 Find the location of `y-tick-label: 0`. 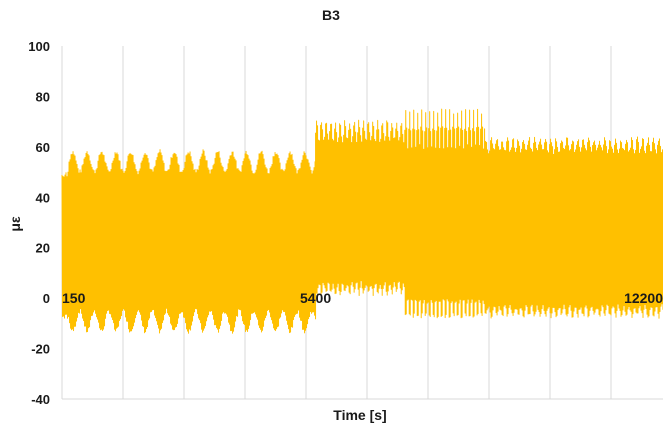

y-tick-label: 0 is located at coordinates (46, 298).